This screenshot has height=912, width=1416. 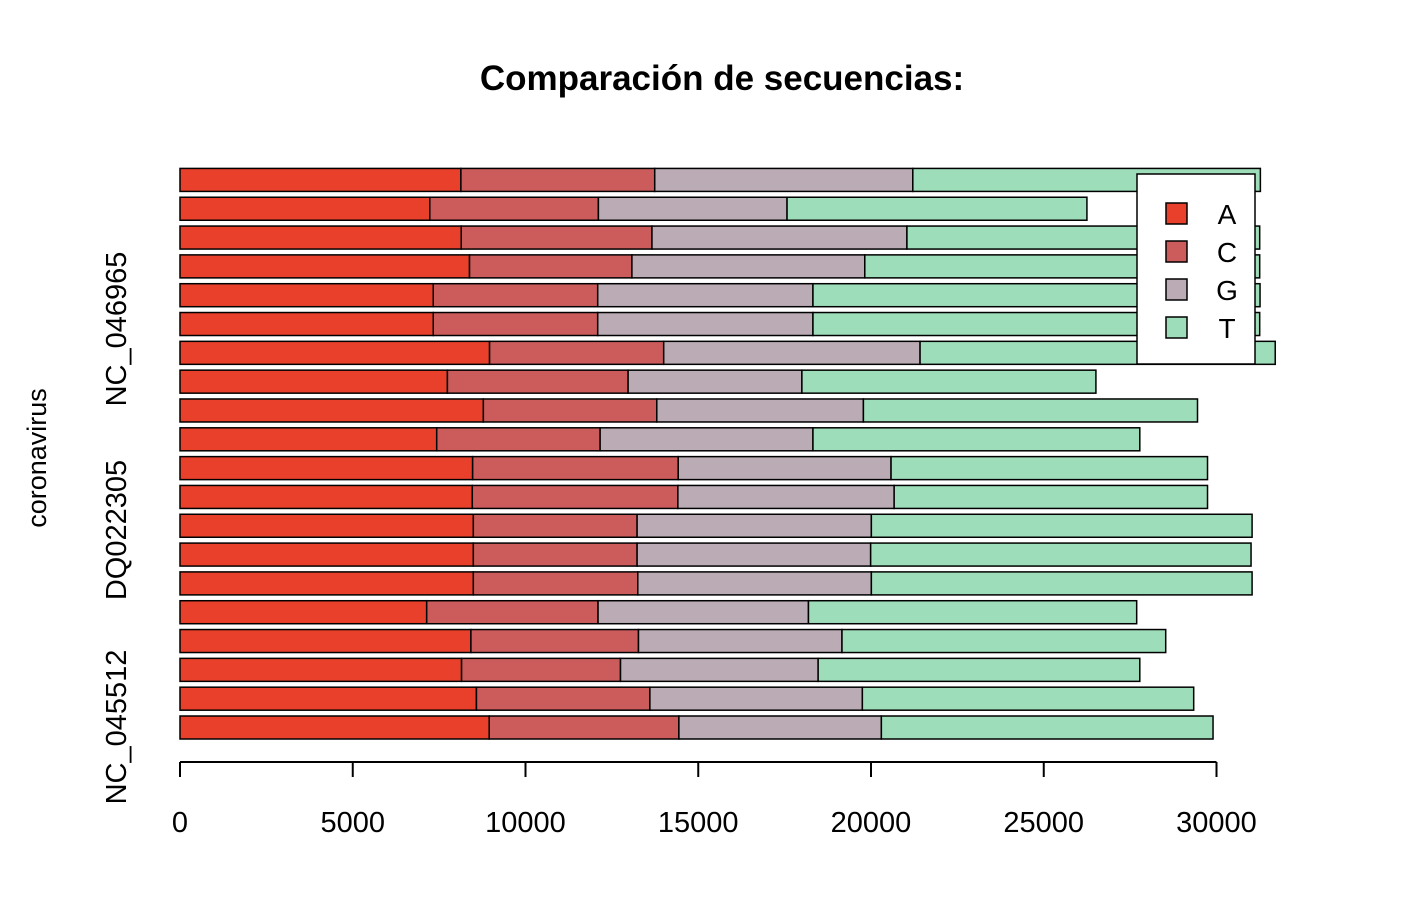 I want to click on x-tick-label: 15000, so click(x=698, y=823).